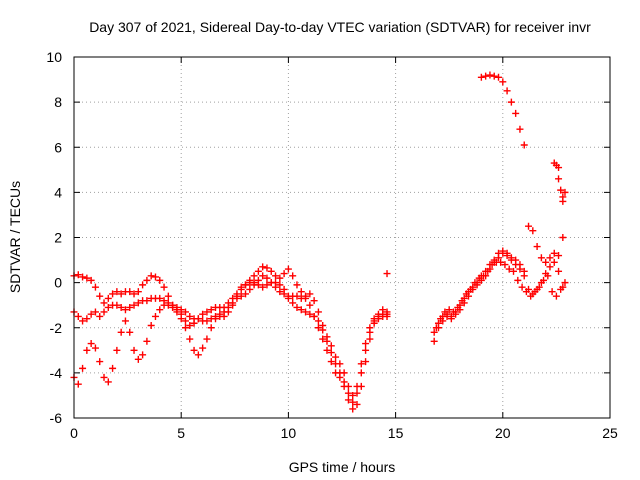 The height and width of the screenshot is (480, 640). What do you see at coordinates (58, 238) in the screenshot?
I see `y-tick-label: 2` at bounding box center [58, 238].